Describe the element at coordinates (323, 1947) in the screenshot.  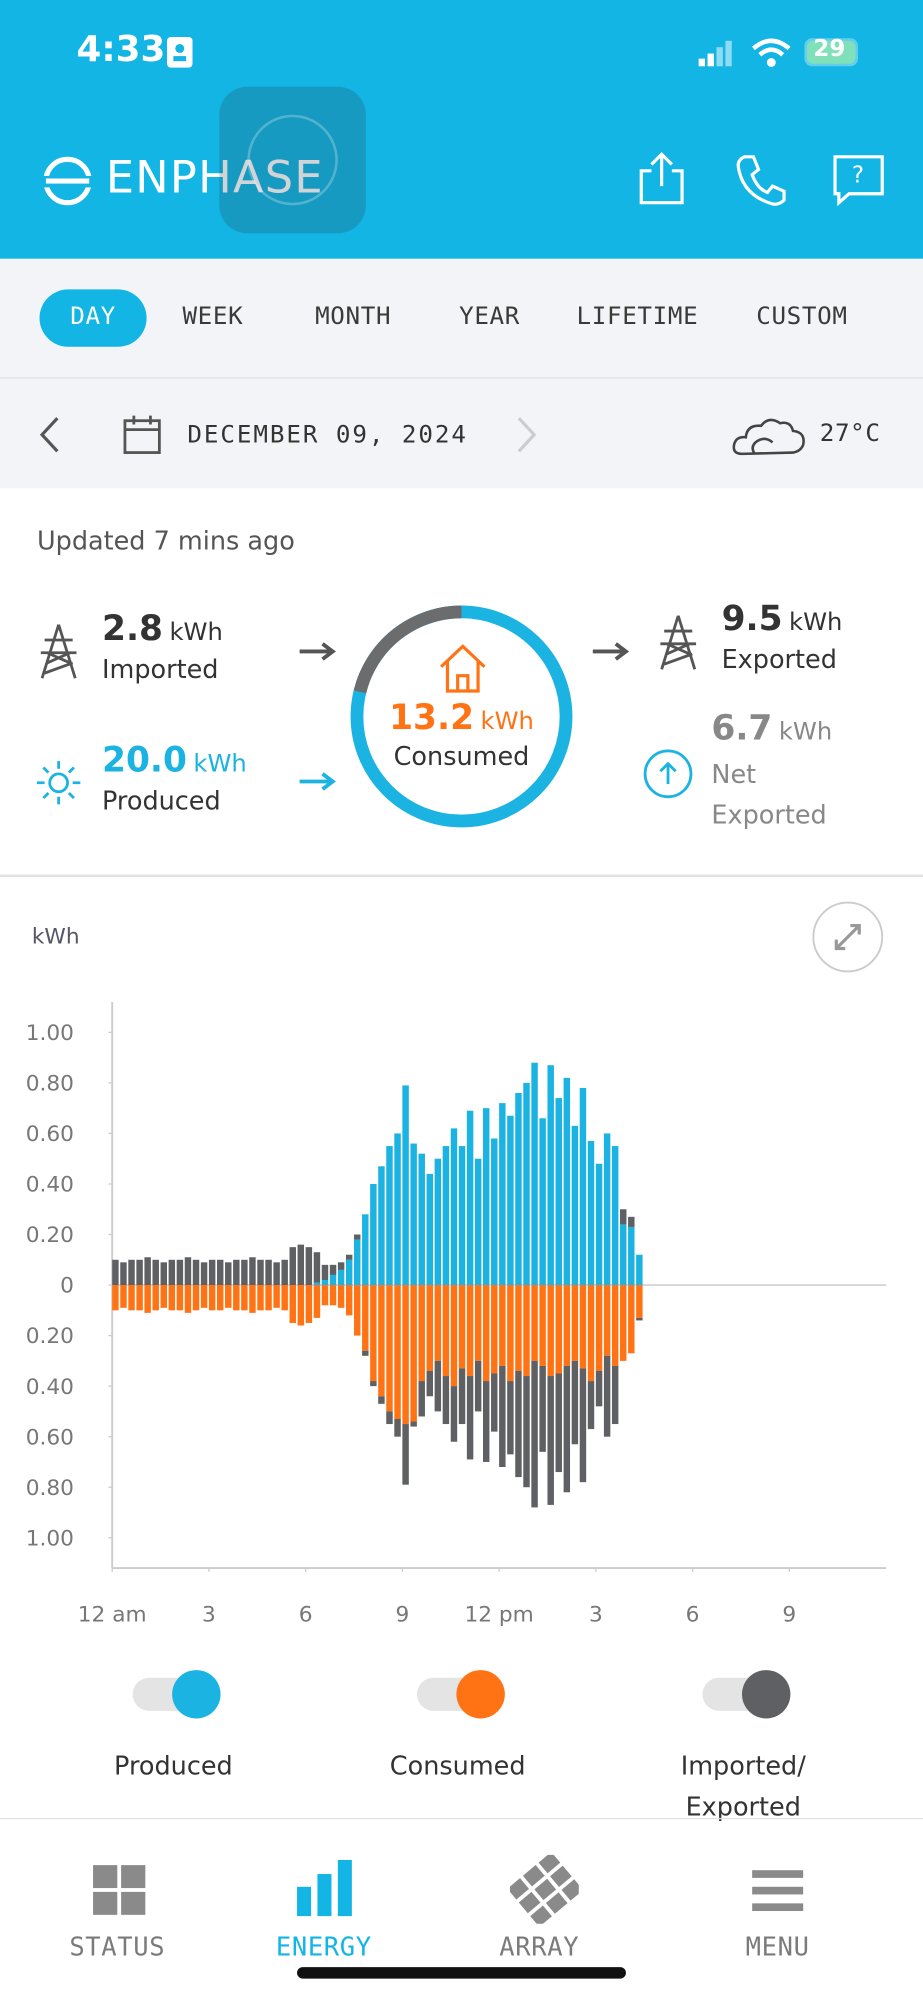
I see `nav-label: ENERGY` at that location.